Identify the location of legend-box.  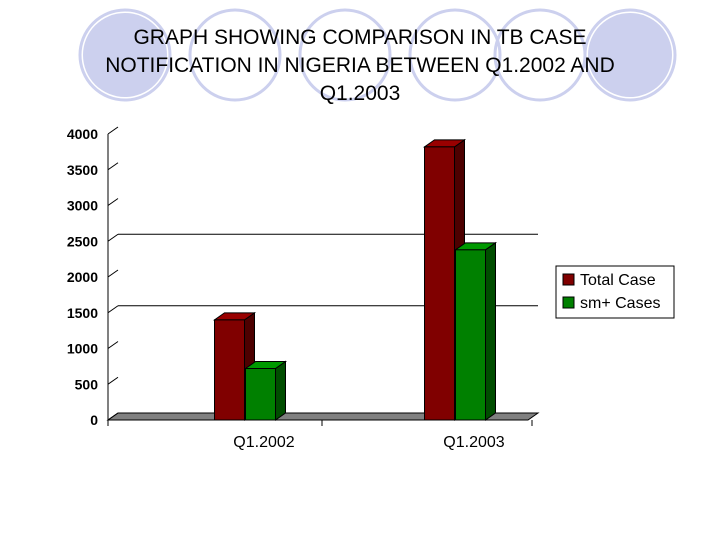
(615, 292).